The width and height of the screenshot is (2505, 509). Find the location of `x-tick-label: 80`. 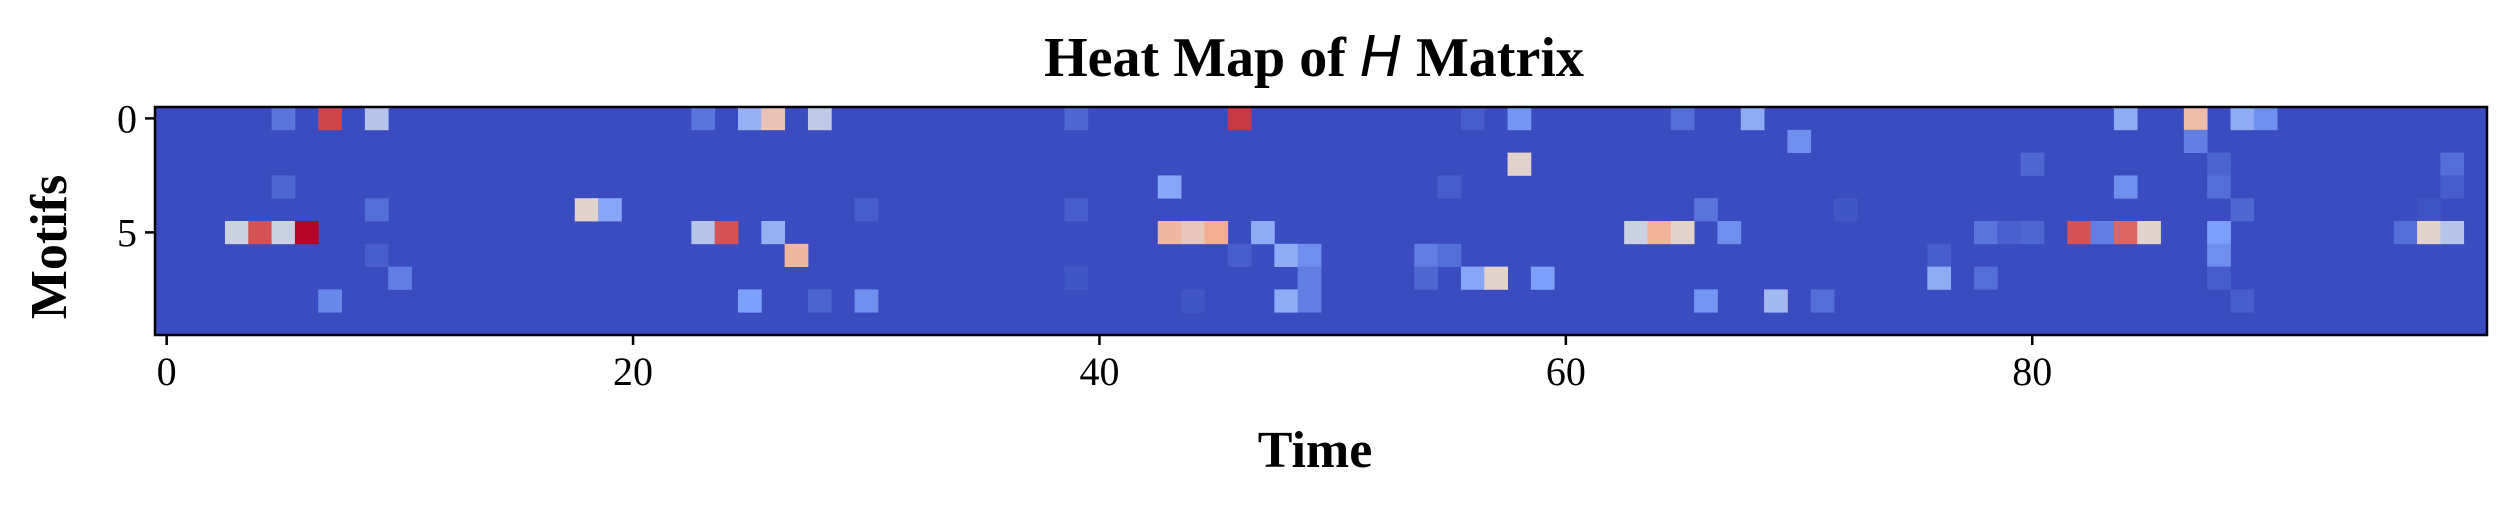

x-tick-label: 80 is located at coordinates (2032, 371).